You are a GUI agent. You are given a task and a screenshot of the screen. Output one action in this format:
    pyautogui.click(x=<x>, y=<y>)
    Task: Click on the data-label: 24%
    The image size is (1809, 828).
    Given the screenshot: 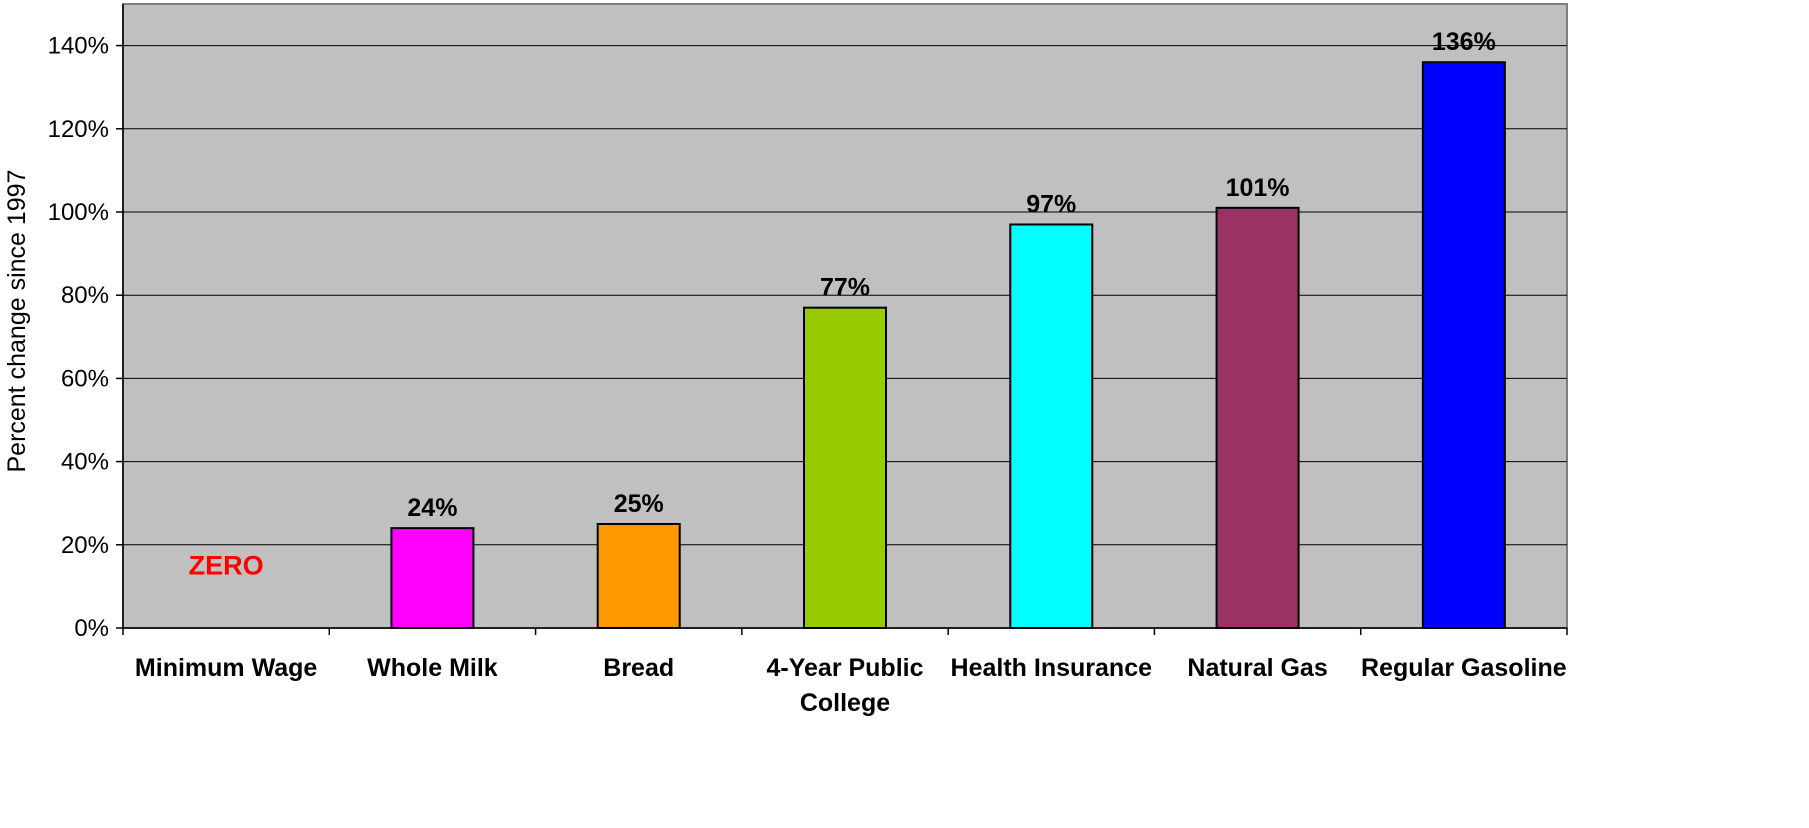 What is the action you would take?
    pyautogui.click(x=432, y=508)
    